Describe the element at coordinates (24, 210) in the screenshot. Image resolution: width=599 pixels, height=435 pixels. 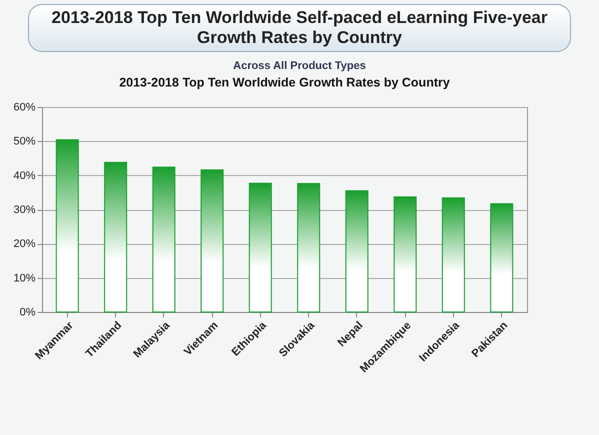
I see `y-tick-label: 30%` at that location.